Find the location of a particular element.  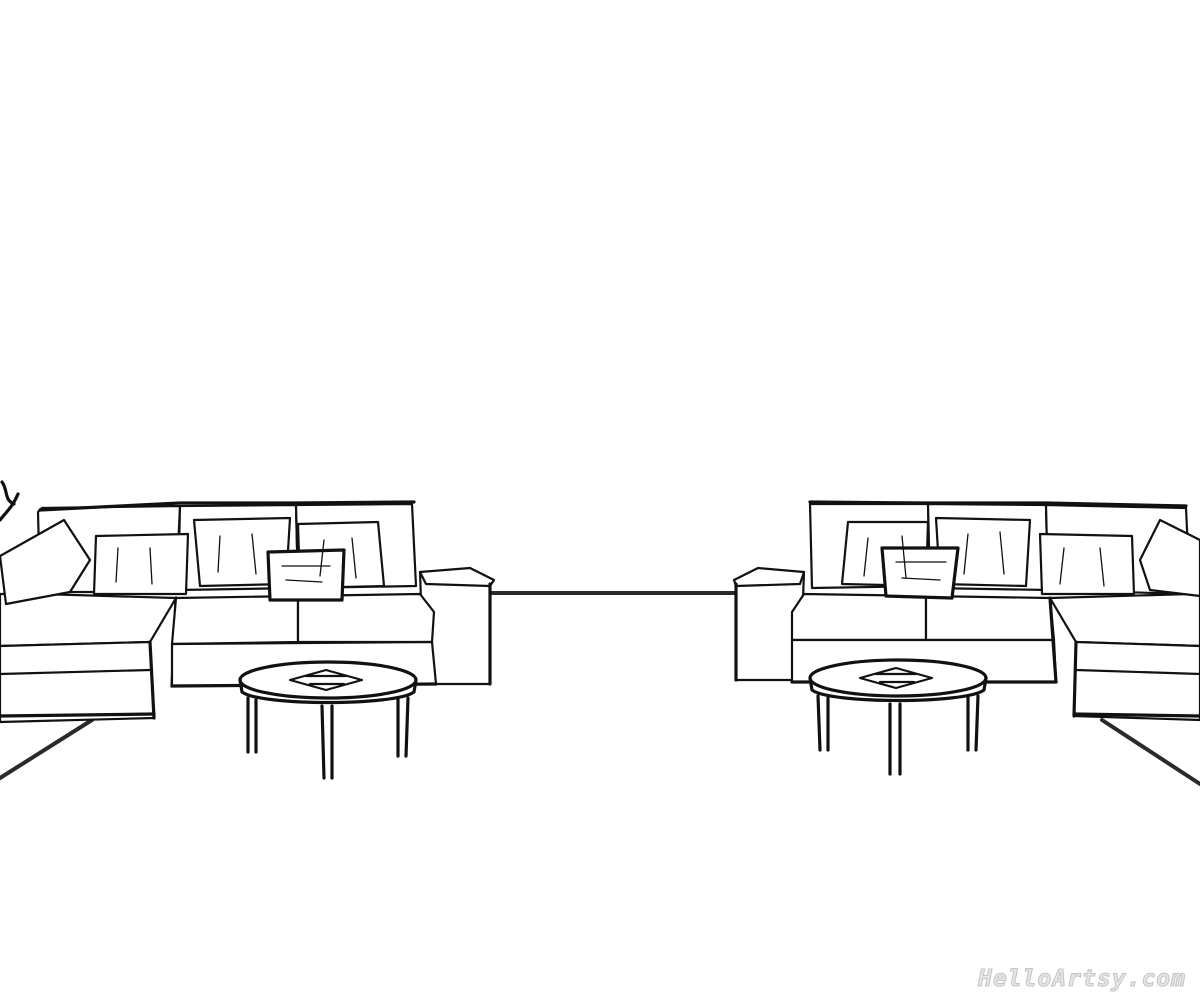

right-table-top is located at coordinates (898, 678).